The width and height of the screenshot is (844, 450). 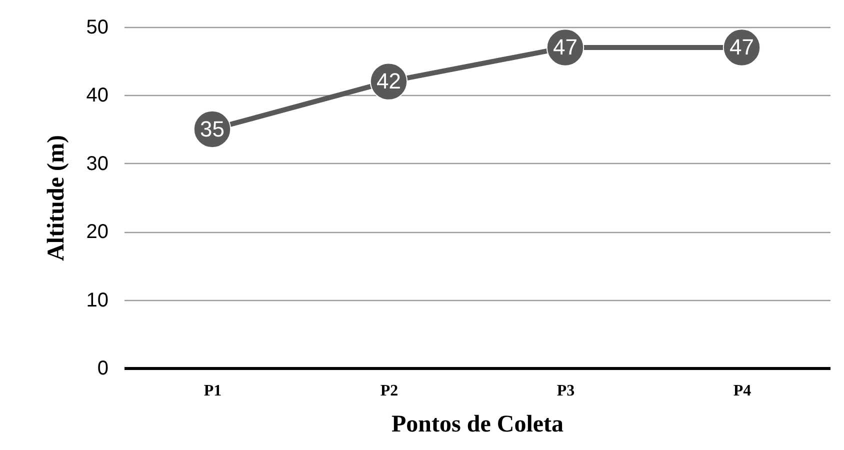 What do you see at coordinates (213, 391) in the screenshot?
I see `x-tick-label: P1` at bounding box center [213, 391].